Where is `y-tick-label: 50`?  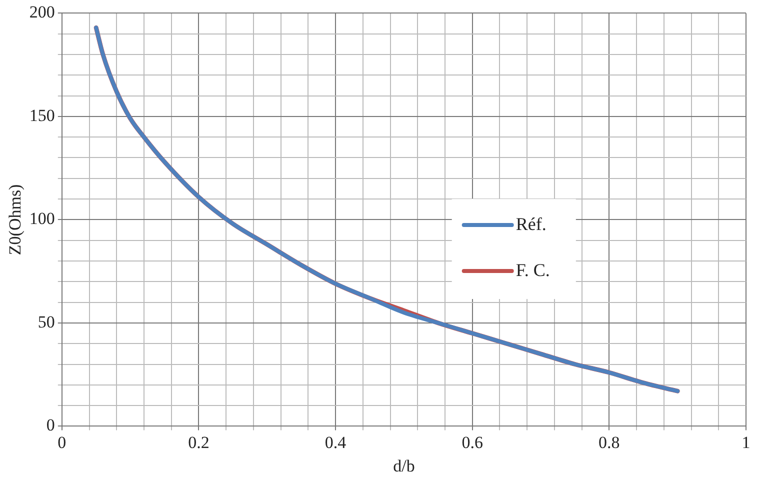
y-tick-label: 50 is located at coordinates (46, 322).